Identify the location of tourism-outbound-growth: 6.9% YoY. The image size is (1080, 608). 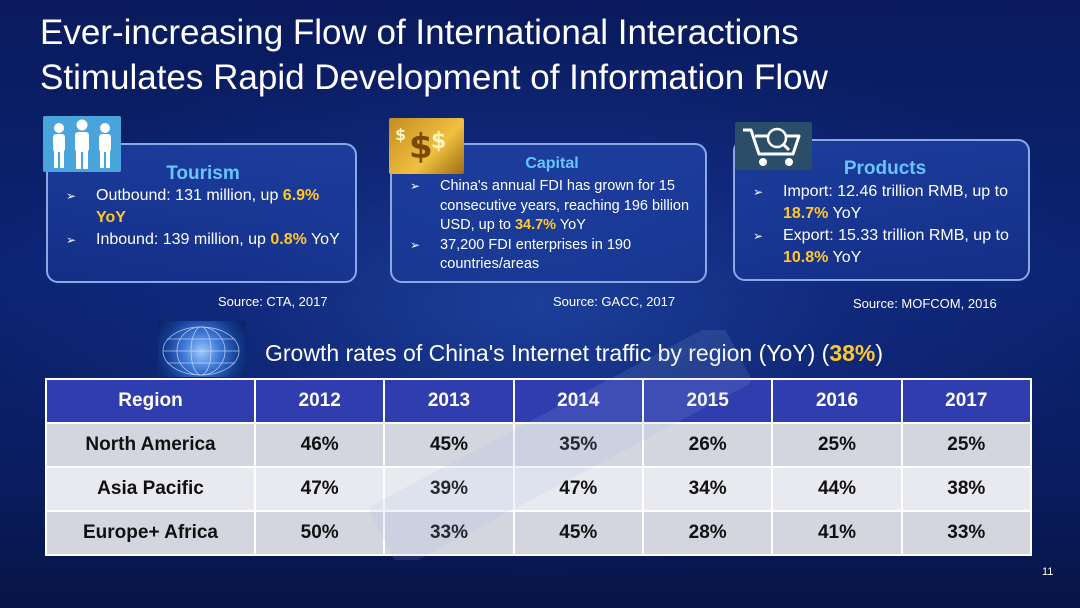
(208, 206).